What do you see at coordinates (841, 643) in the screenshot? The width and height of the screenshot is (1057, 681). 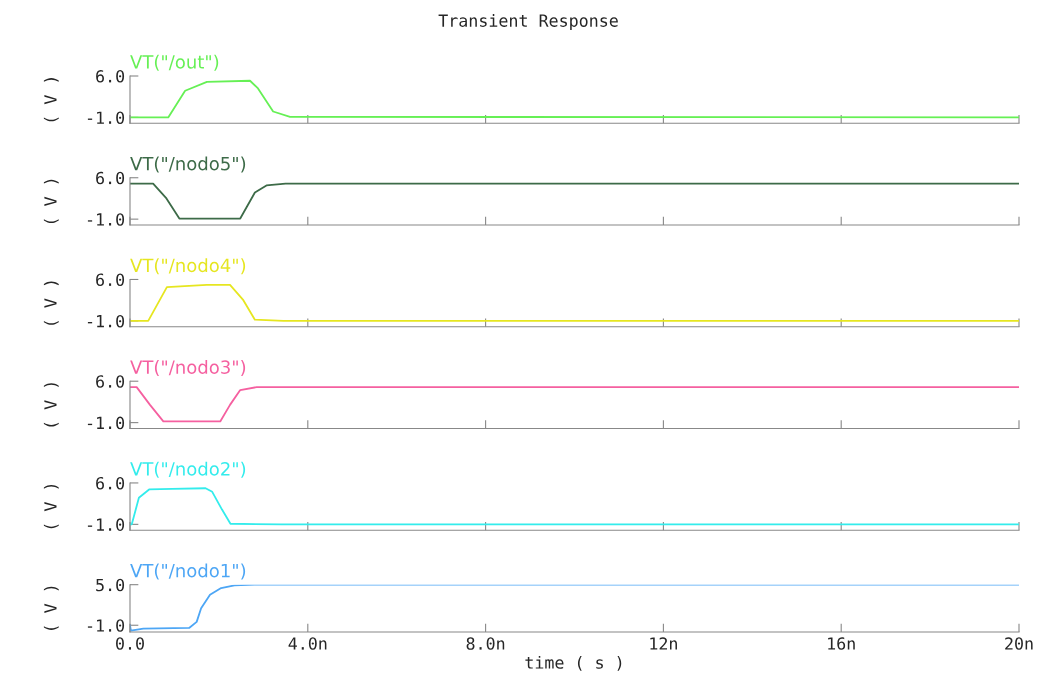 I see `x-tick-label: 16n` at bounding box center [841, 643].